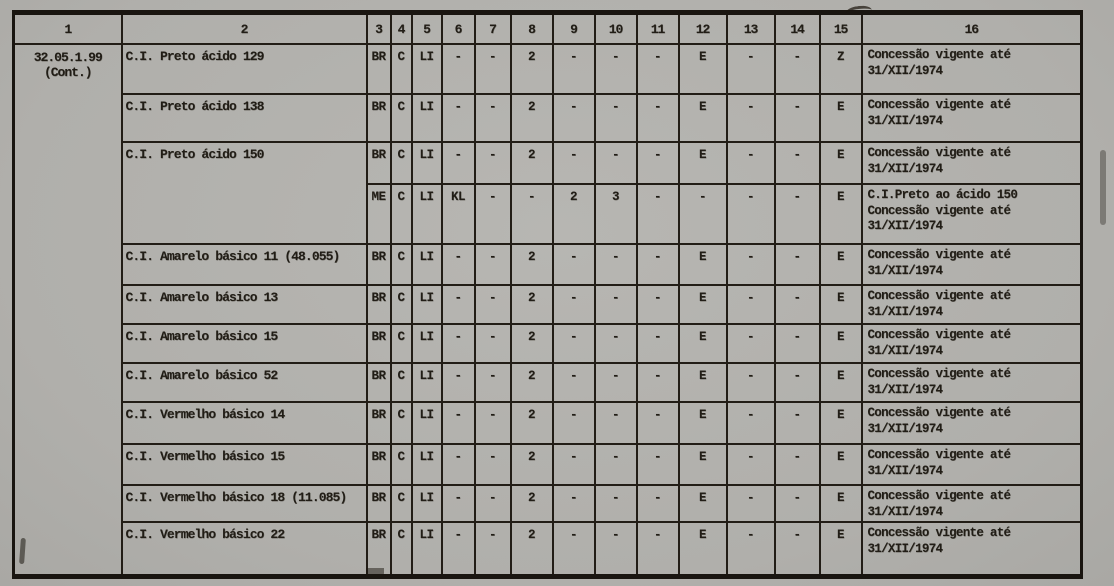 This screenshot has width=1114, height=586. I want to click on column-header-5: 5, so click(426, 28).